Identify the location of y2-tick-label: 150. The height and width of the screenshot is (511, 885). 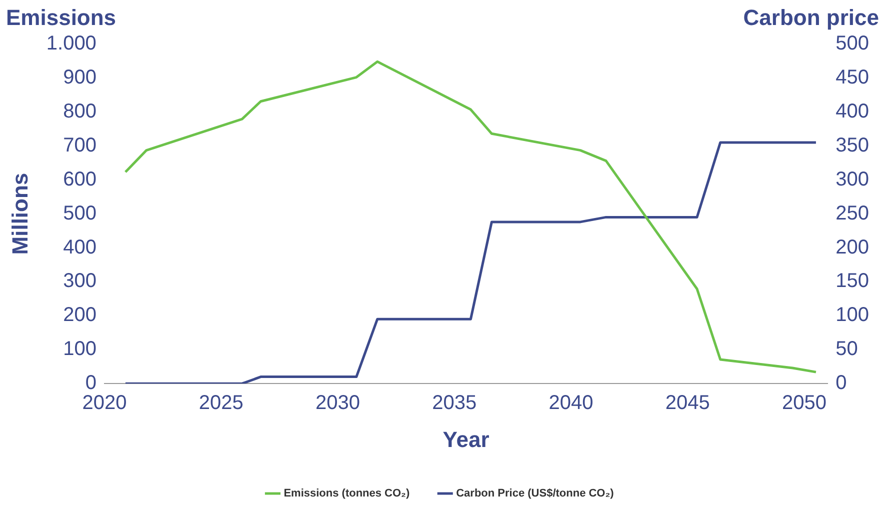
(853, 281).